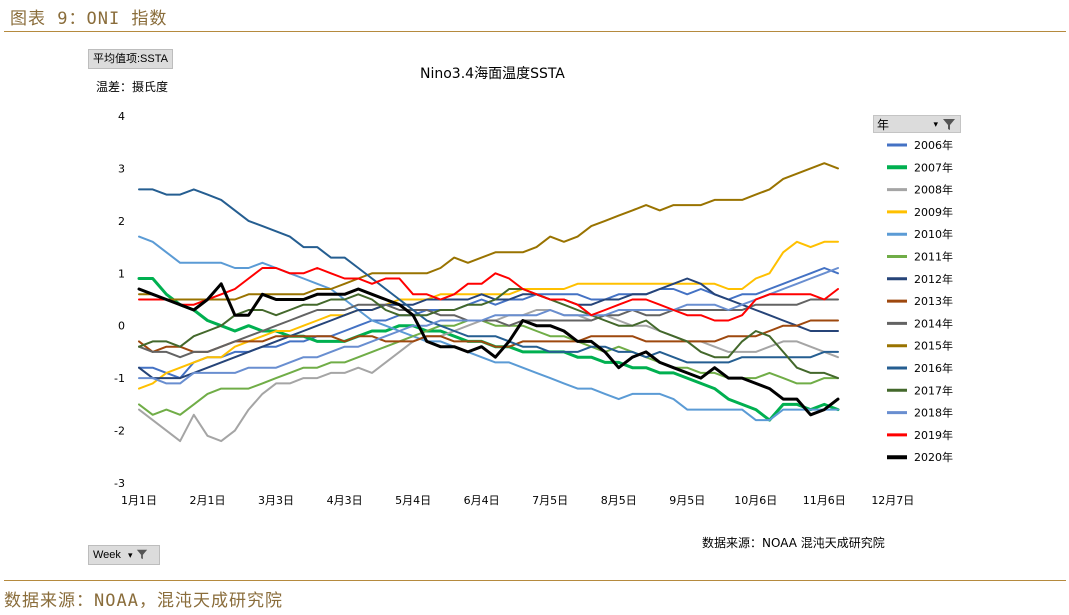  Describe the element at coordinates (883, 125) in the screenshot. I see `legend-field-label: 年` at that location.